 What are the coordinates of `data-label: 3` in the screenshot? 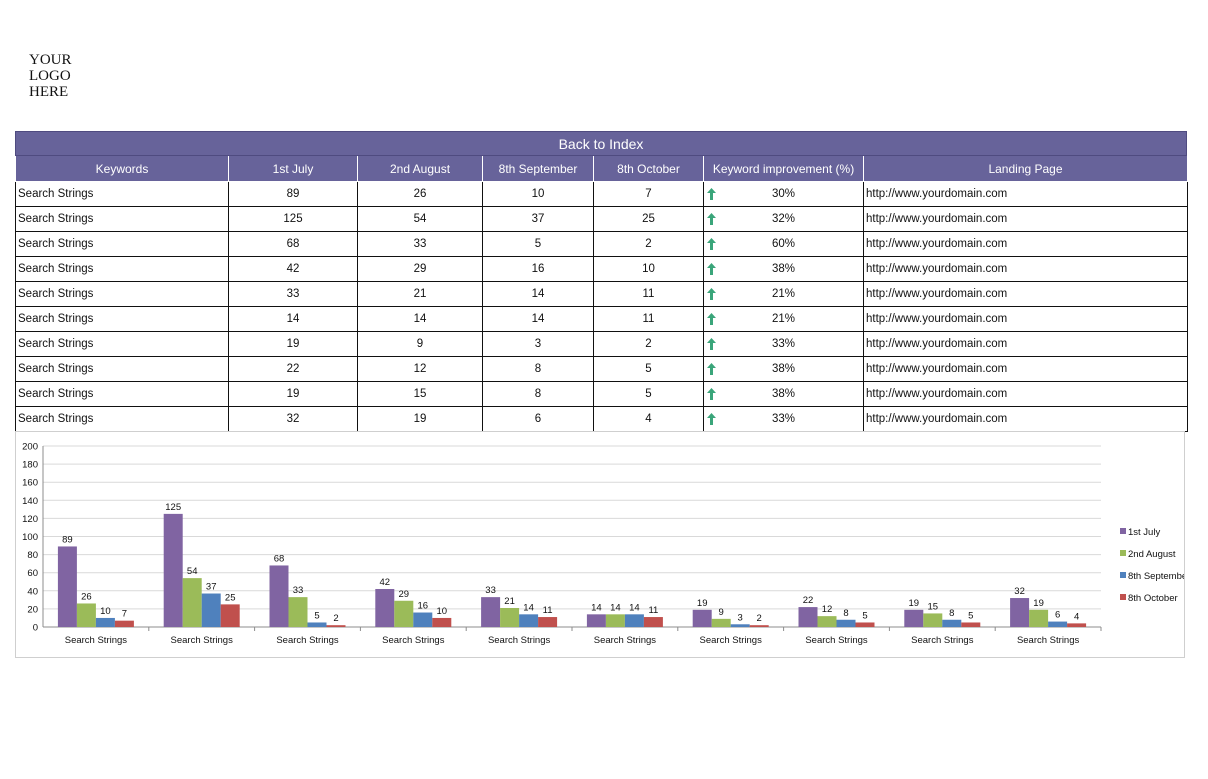 It's located at (740, 617).